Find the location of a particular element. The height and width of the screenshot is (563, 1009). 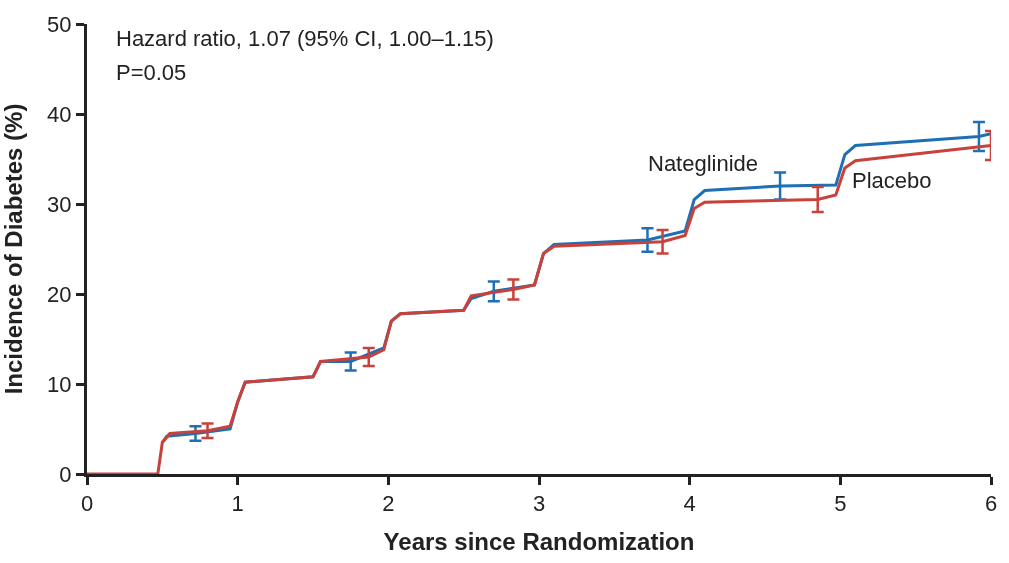

y-tick-label: 50 is located at coordinates (59, 24).